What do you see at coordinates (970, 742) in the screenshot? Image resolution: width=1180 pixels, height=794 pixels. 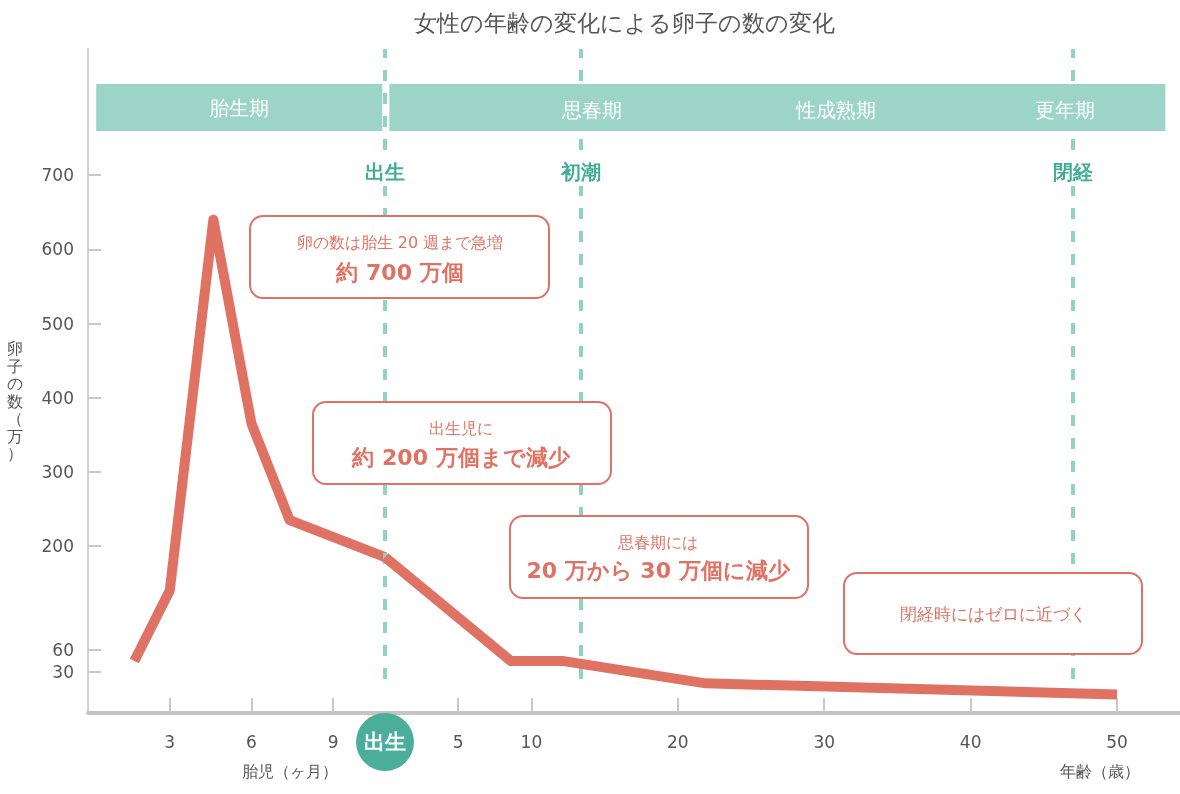 I see `x-tick-label: 40` at bounding box center [970, 742].